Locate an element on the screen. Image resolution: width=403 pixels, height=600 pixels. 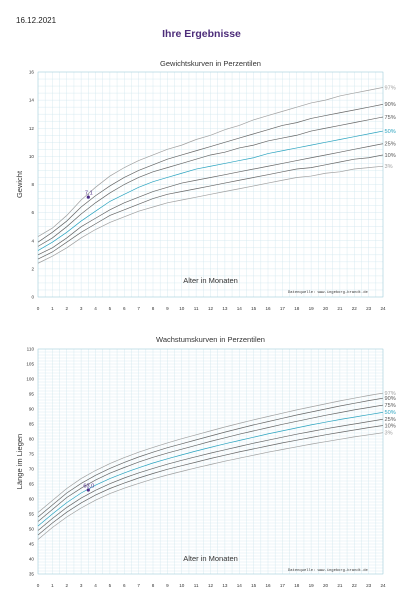
length-y-tick-label: 40 is located at coordinates (32, 559).